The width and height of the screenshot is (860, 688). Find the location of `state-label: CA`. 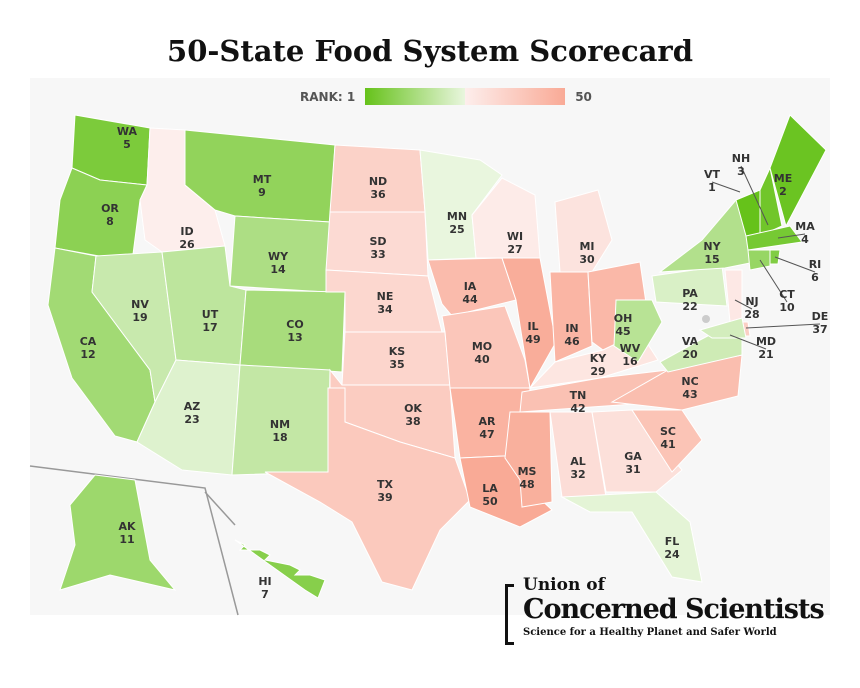

state-label: CA is located at coordinates (88, 341).